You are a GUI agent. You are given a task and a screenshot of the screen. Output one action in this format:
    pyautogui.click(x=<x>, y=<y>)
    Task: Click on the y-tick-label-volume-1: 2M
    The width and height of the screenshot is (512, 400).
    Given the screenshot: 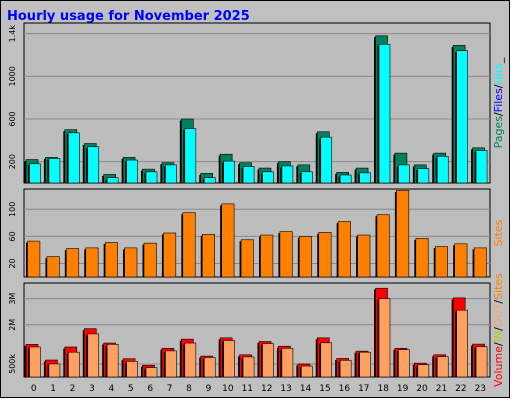 What is the action you would take?
    pyautogui.click(x=12, y=325)
    